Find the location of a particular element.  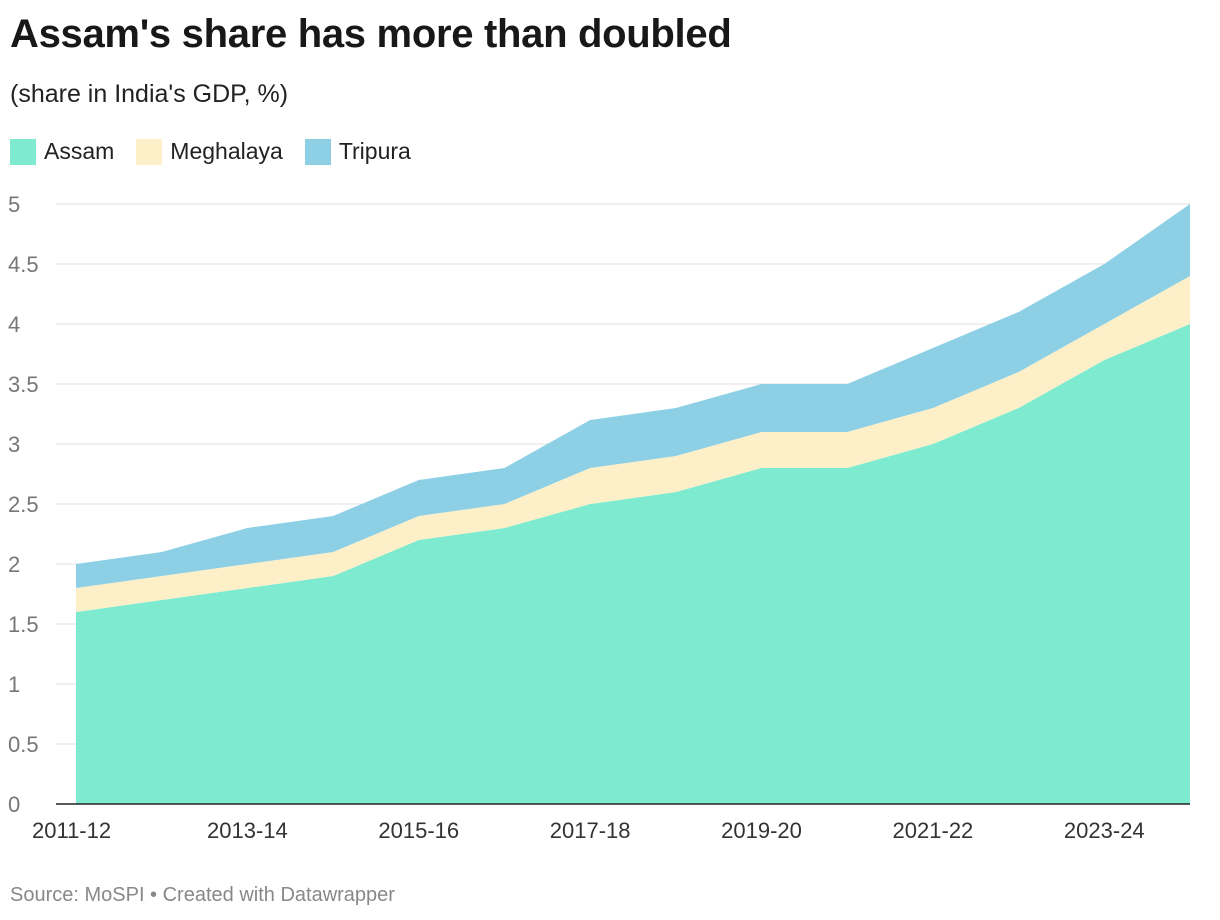

y-tick-label: 1 is located at coordinates (14, 684).